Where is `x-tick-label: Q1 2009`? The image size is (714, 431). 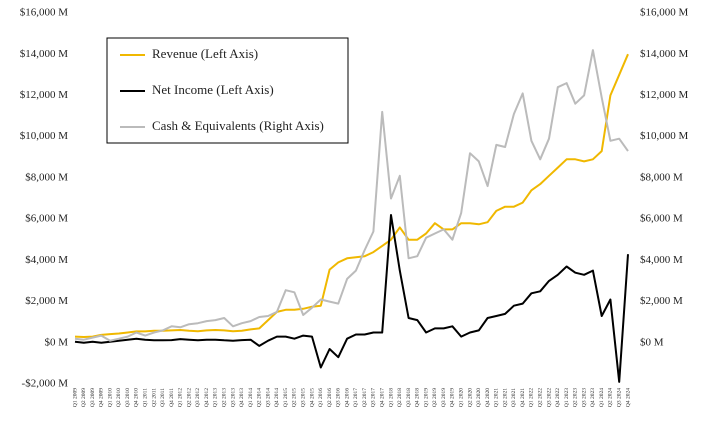
x-tick-label: Q1 2009 is located at coordinates (75, 397).